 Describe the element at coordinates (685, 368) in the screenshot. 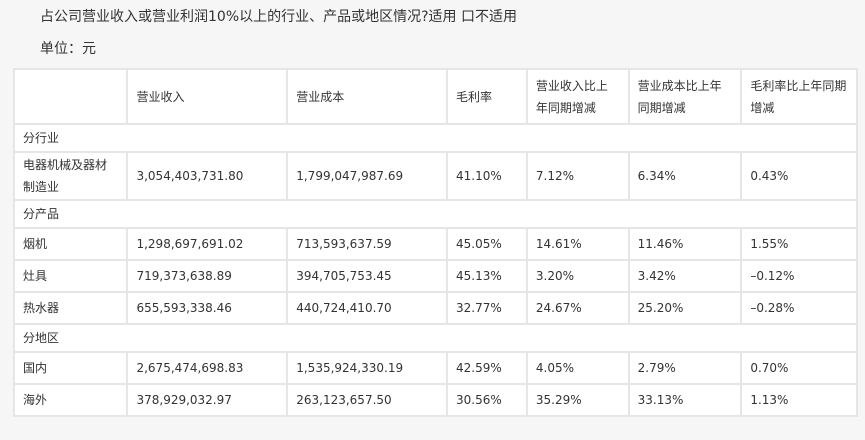

I see `table-cell: 2.79%` at that location.